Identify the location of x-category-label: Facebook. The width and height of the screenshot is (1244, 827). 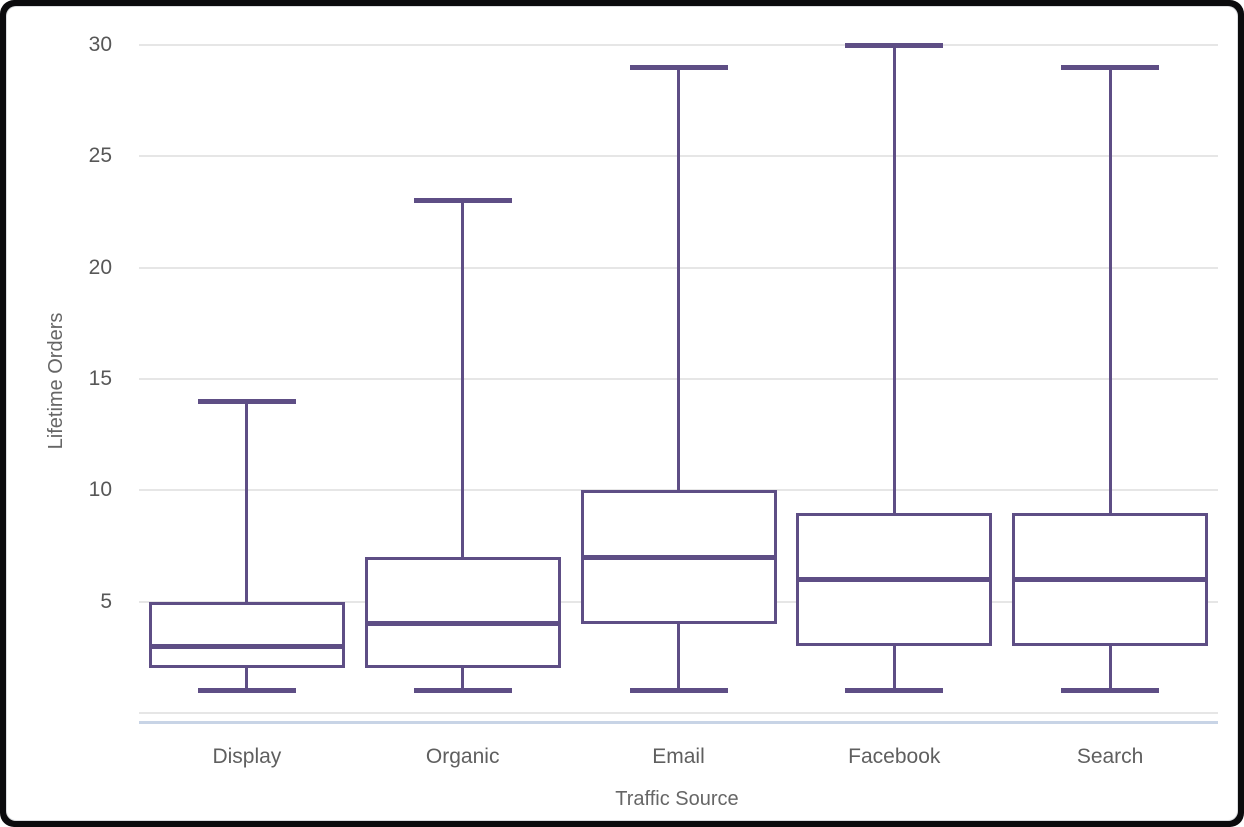
(894, 756).